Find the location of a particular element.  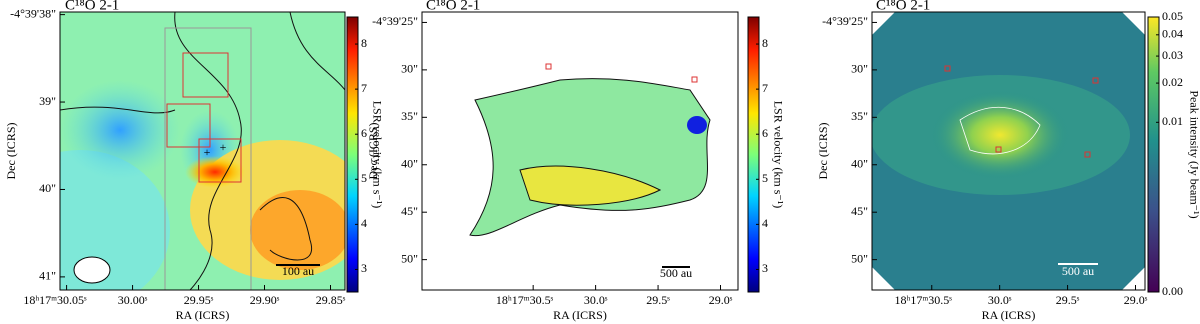

x-tick-label: 29.90ˢ is located at coordinates (265, 300).